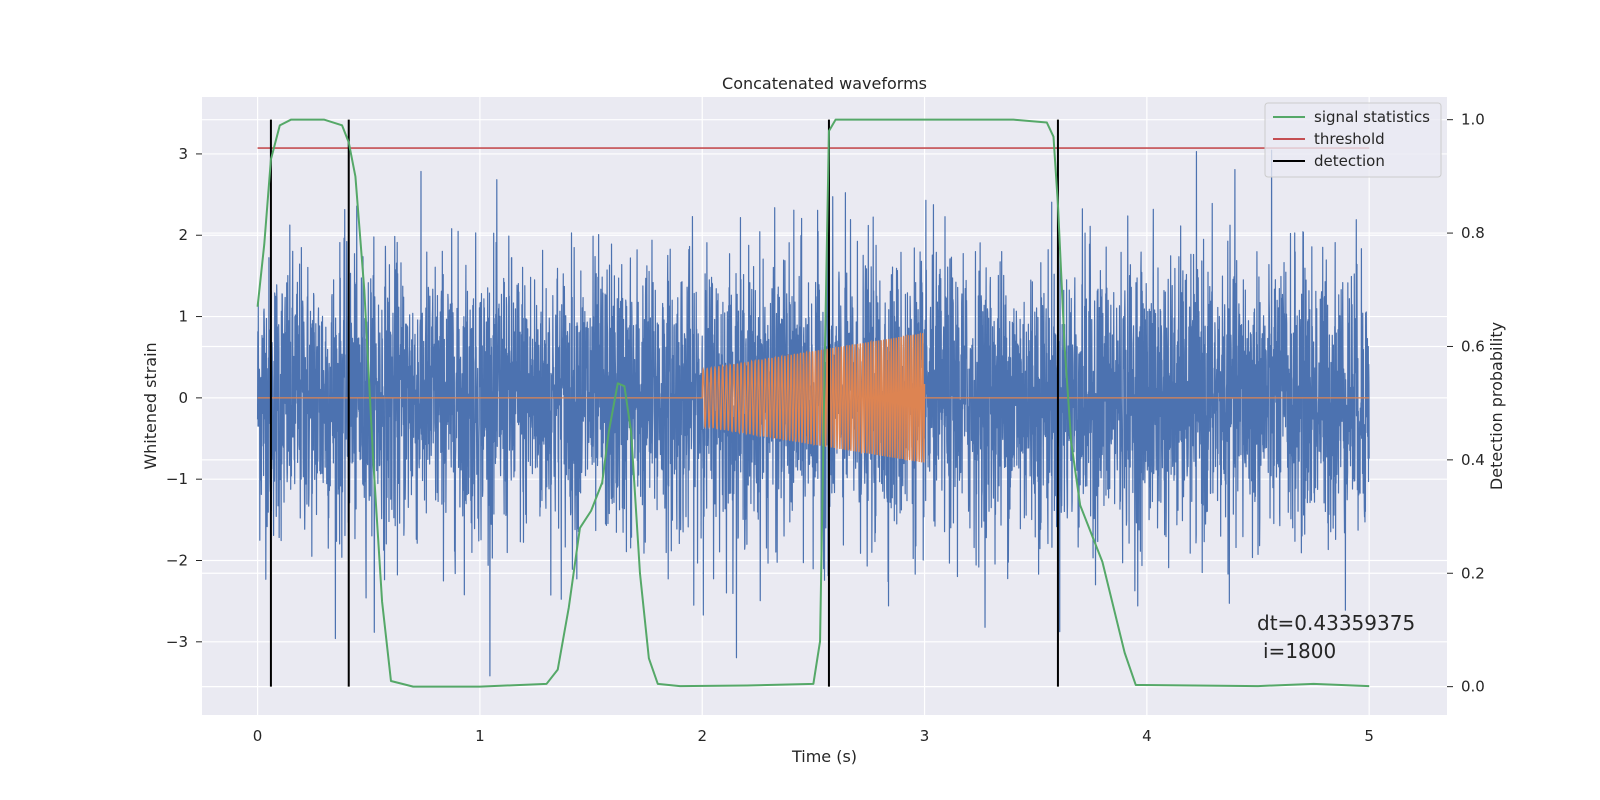 The height and width of the screenshot is (800, 1600). Describe the element at coordinates (183, 235) in the screenshot. I see `y-left-tick-label: 2` at that location.